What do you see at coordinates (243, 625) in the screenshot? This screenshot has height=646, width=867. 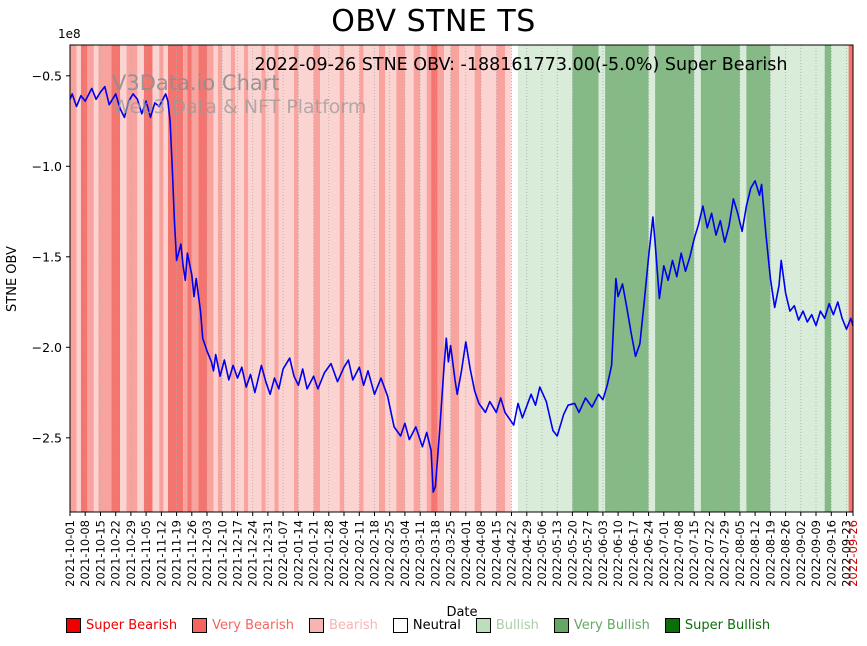 I see `legend-item: Very Bearish` at bounding box center [243, 625].